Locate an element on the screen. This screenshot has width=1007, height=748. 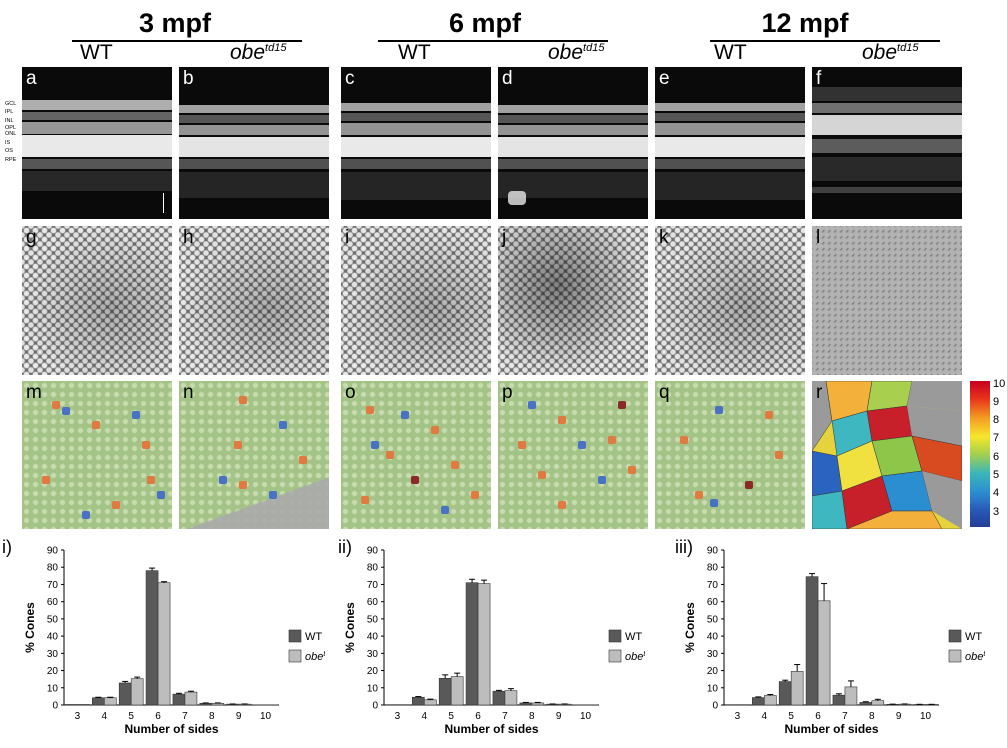
panel-letter: e is located at coordinates (664, 78).